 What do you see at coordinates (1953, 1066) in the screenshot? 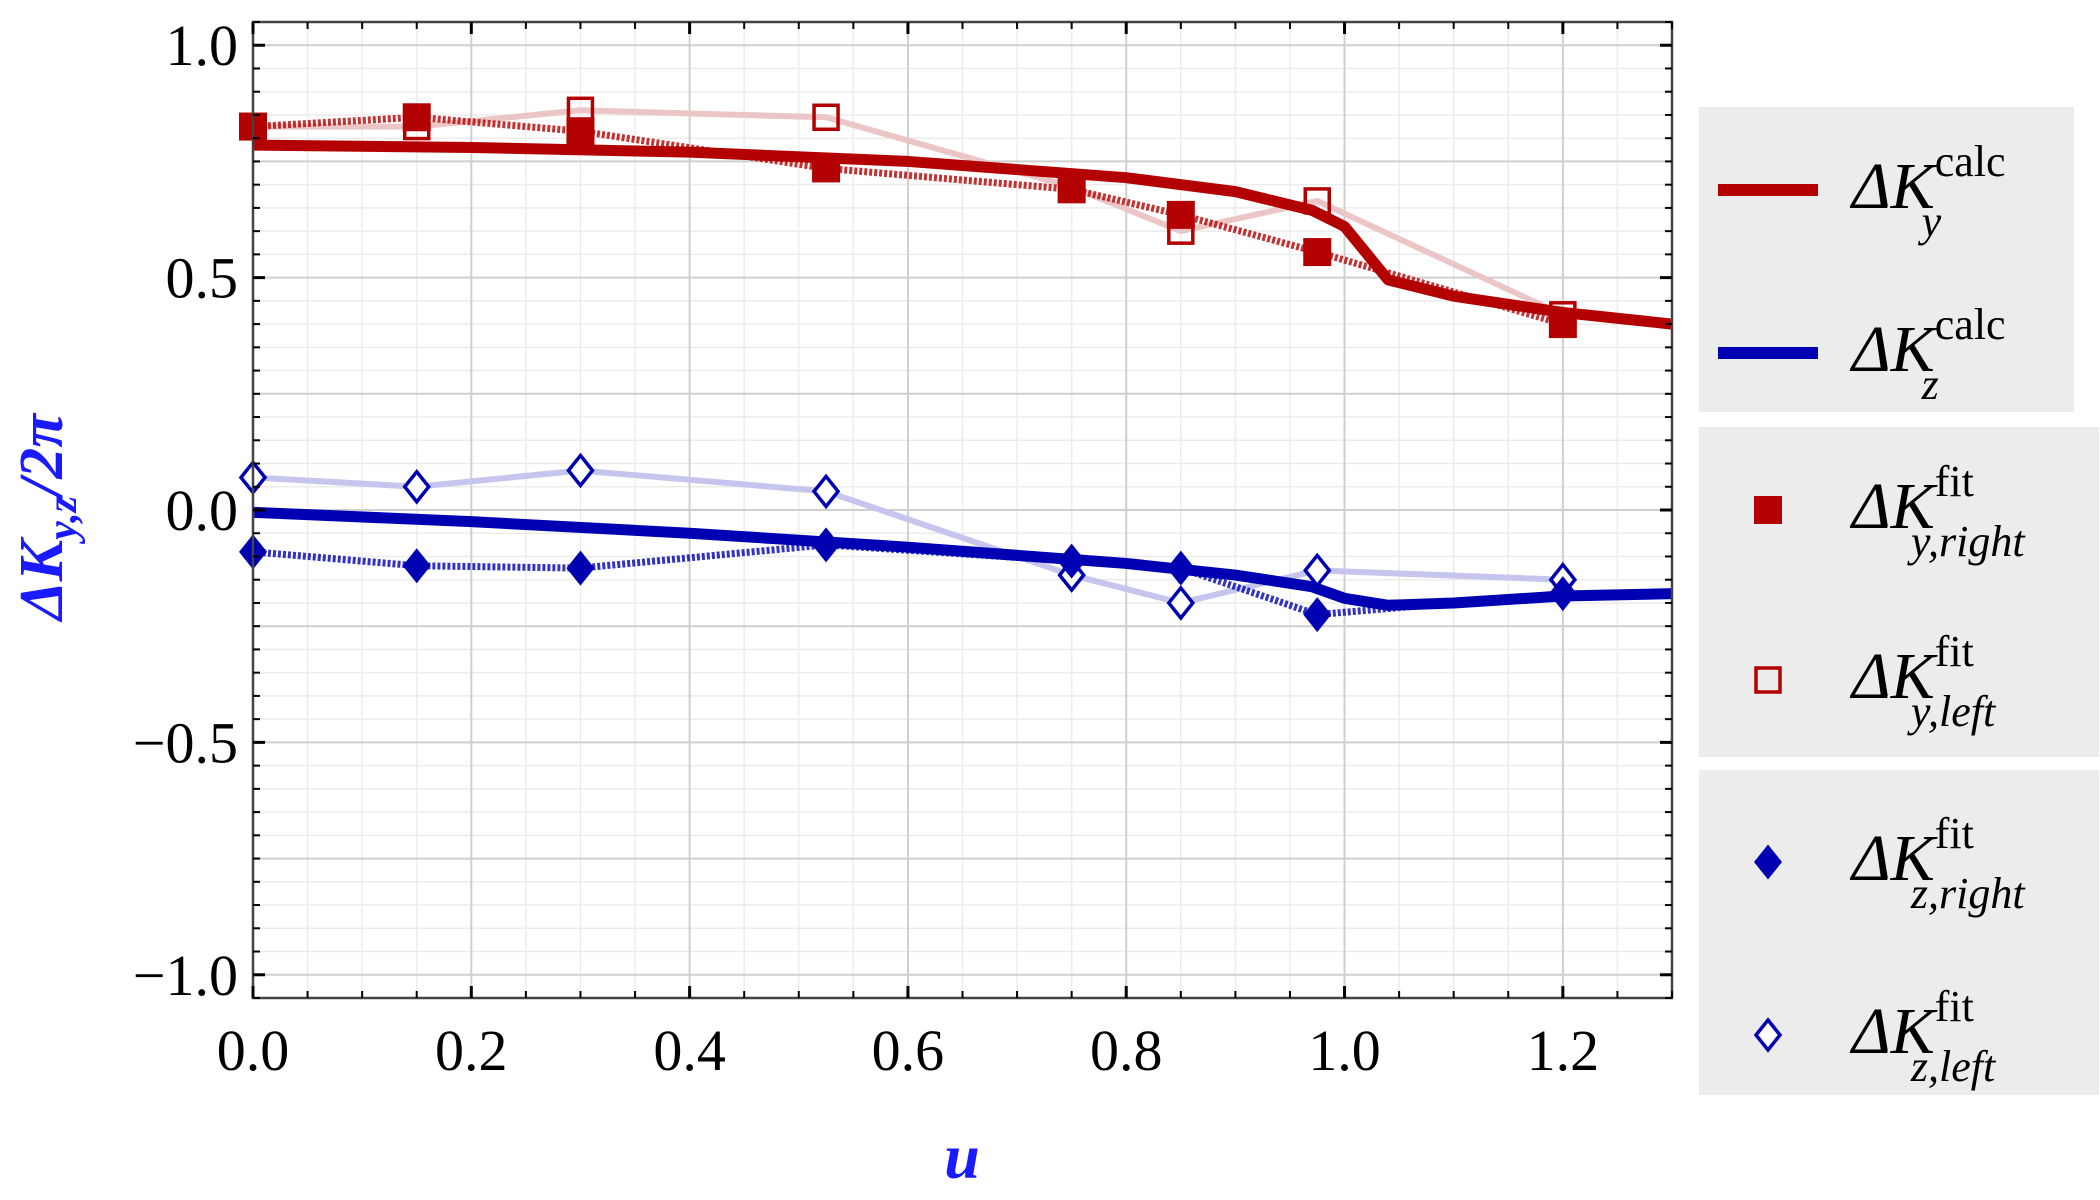
I see `legend-label-sub: z,left` at bounding box center [1953, 1066].